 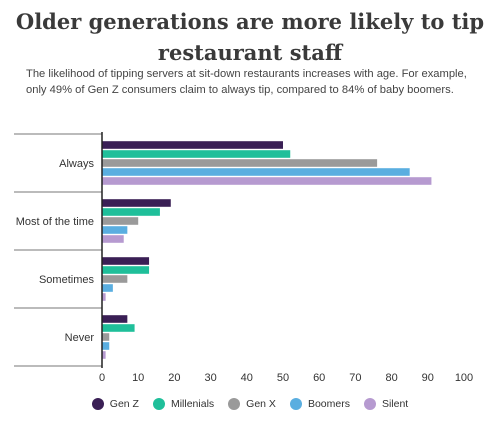 I want to click on x-tick-label-20: 20, so click(x=174, y=378).